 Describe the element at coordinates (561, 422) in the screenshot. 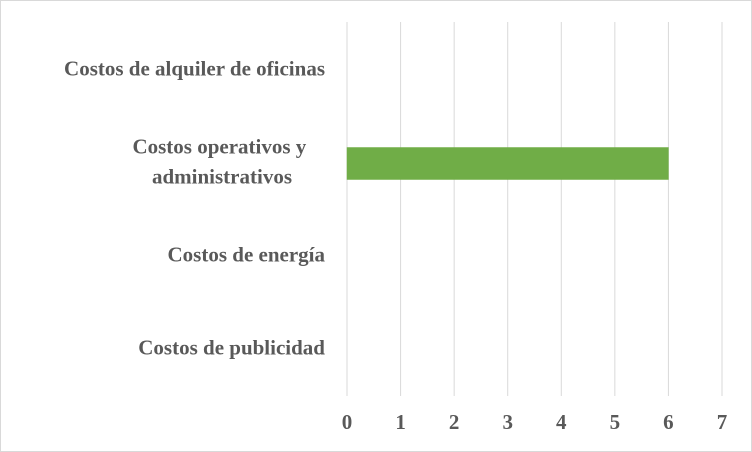

I see `x-tick-label: 4` at that location.